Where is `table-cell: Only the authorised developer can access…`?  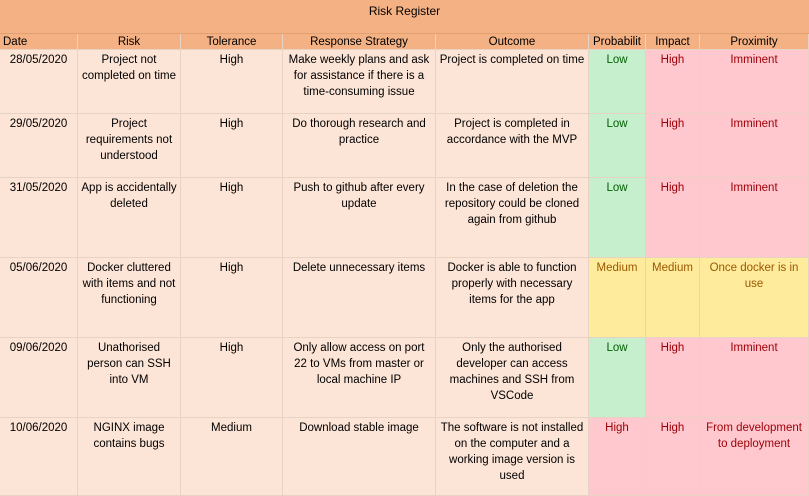
table-cell: Only the authorised developer can access… is located at coordinates (512, 378).